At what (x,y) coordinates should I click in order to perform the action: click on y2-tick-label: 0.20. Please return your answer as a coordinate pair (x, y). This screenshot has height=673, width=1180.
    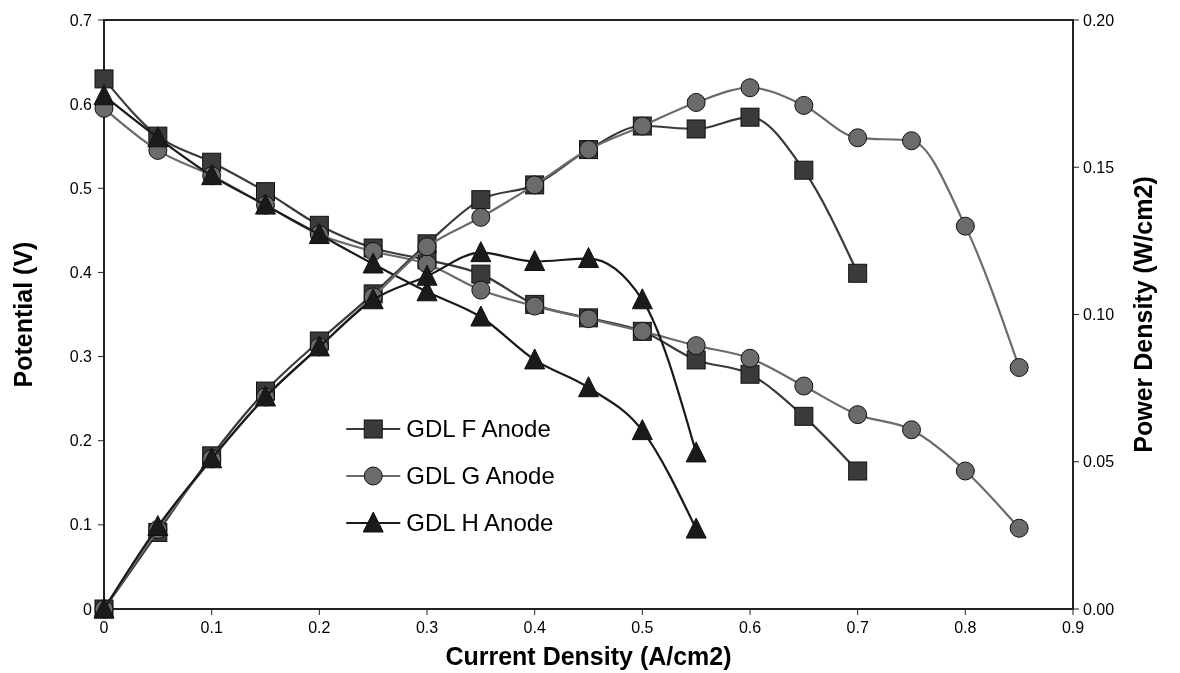
    Looking at the image, I should click on (1099, 20).